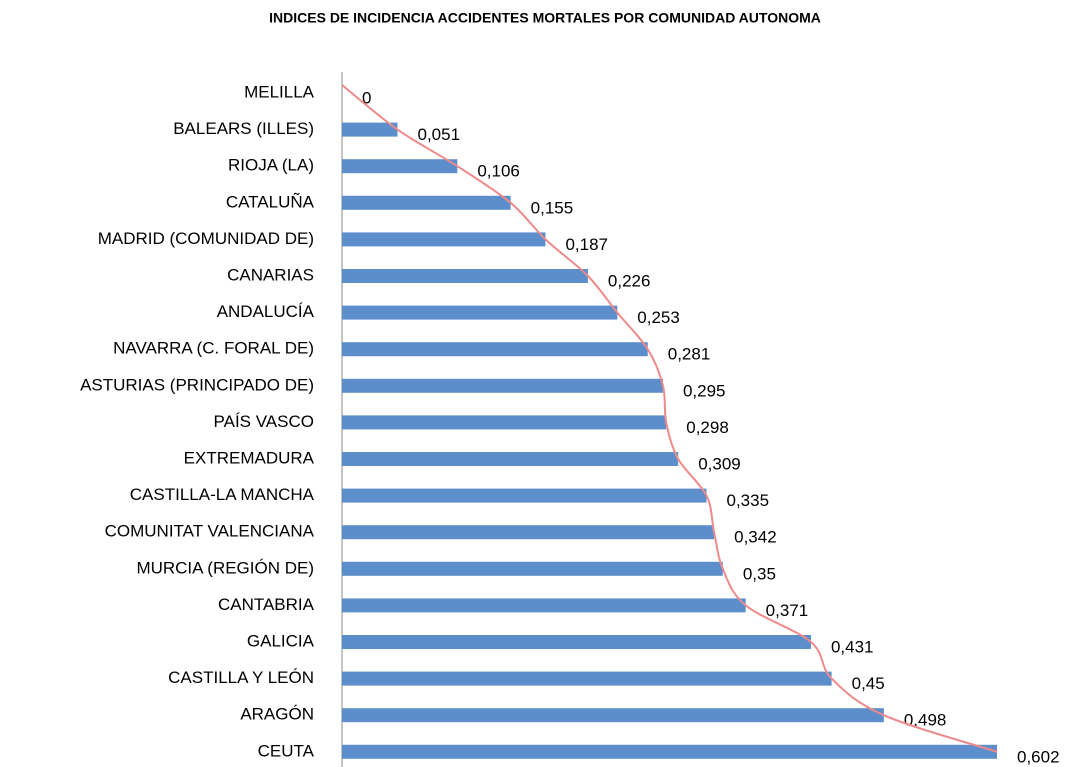 This screenshot has width=1083, height=767. Describe the element at coordinates (366, 97) in the screenshot. I see `data-label: 0` at that location.